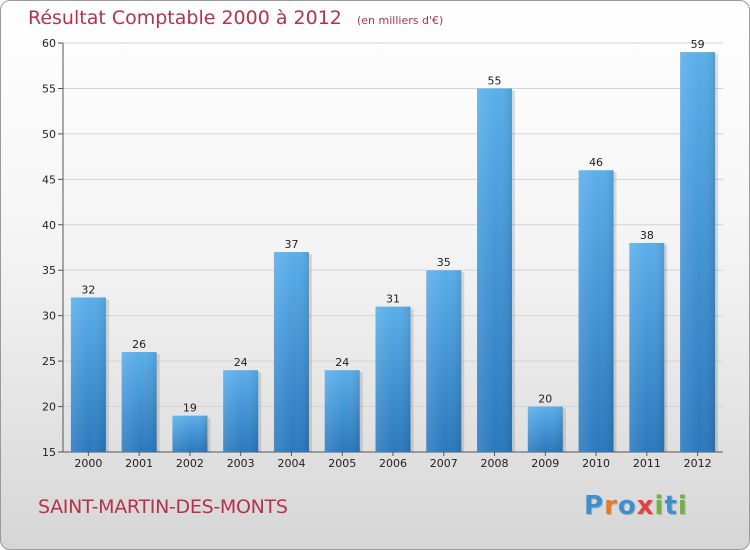  Describe the element at coordinates (49, 361) in the screenshot. I see `y-tick-label: 25` at that location.